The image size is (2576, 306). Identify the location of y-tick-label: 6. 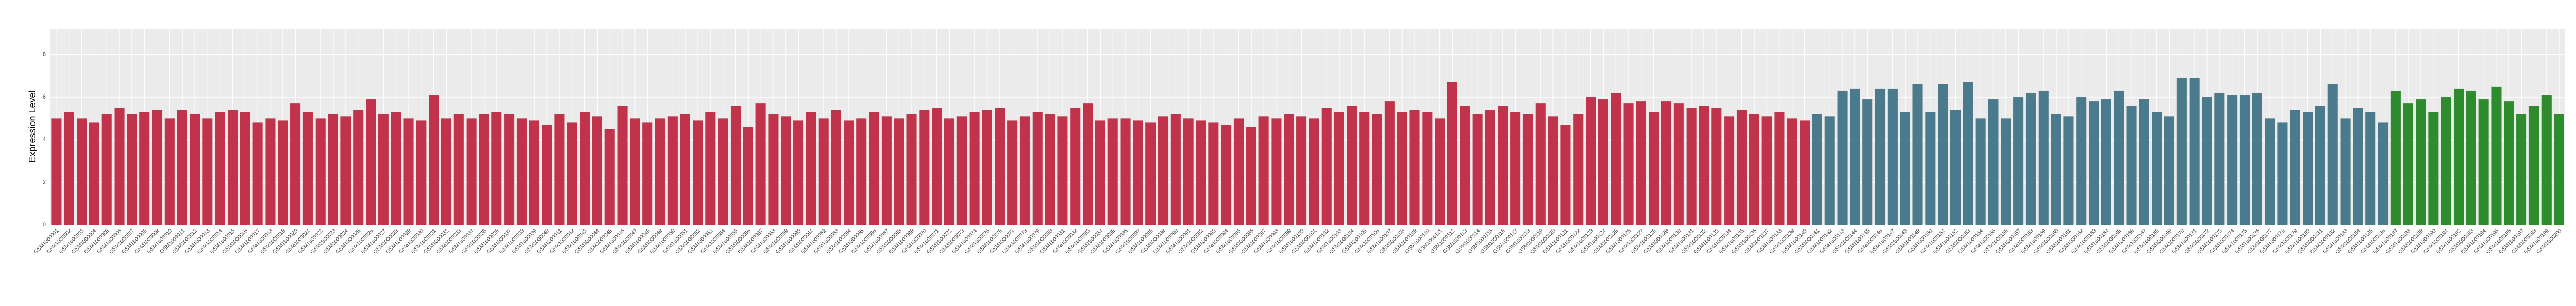
(44, 97).